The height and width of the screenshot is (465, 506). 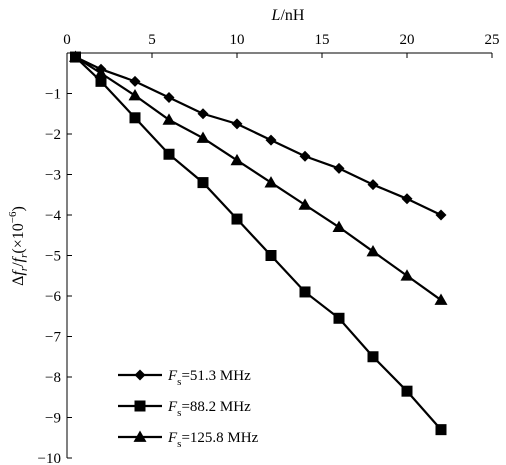 What do you see at coordinates (322, 40) in the screenshot?
I see `x-tick-label: 15` at bounding box center [322, 40].